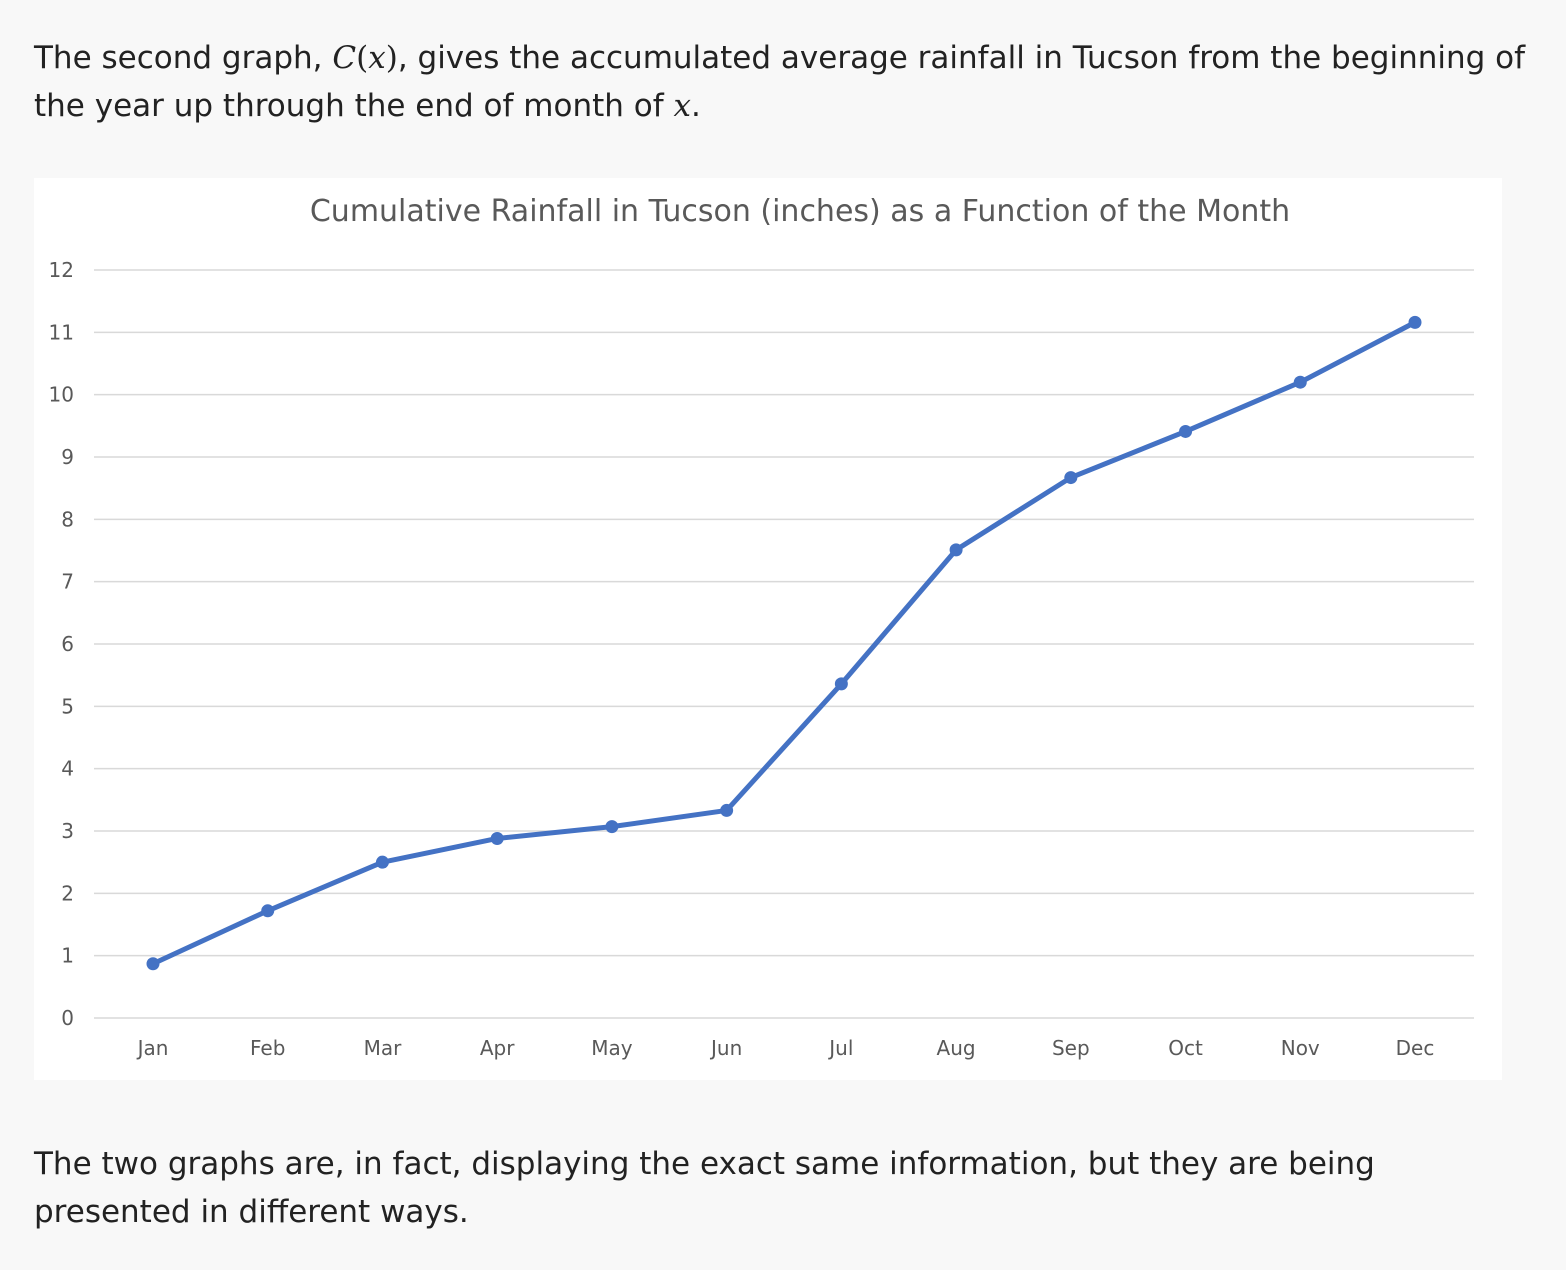  I want to click on x-tick-label: Mar, so click(383, 1048).